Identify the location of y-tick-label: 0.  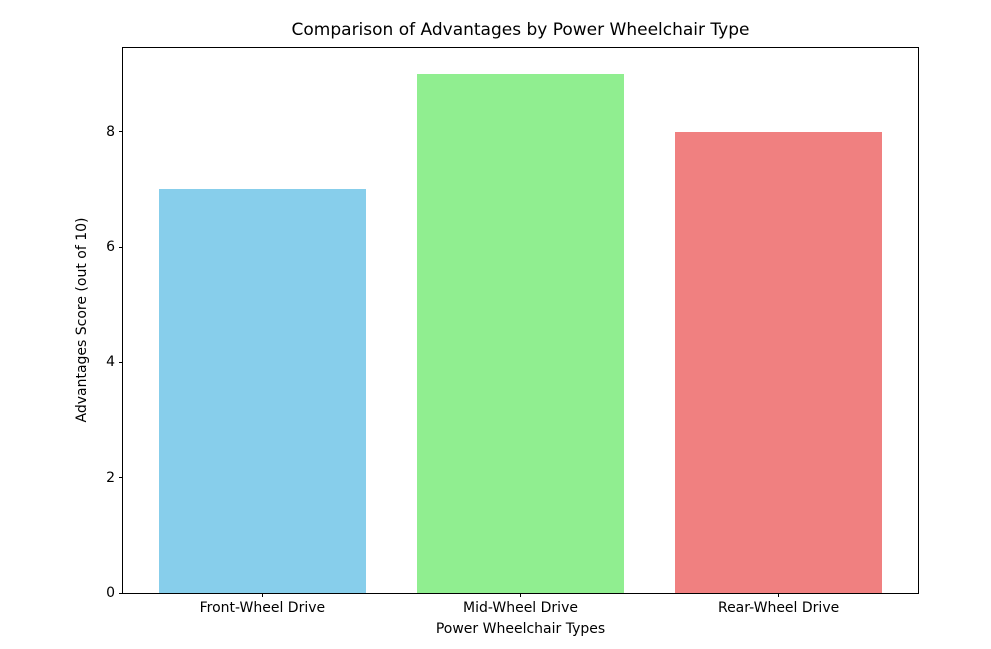
(110, 593).